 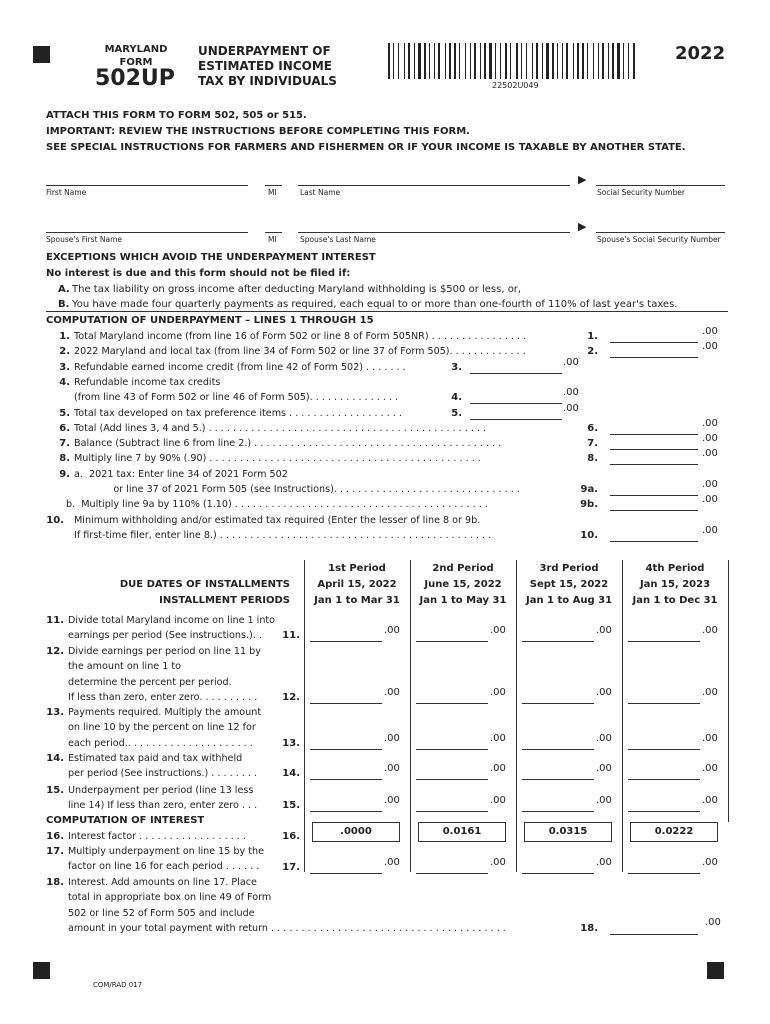 I want to click on line-number: 17., so click(x=55, y=851).